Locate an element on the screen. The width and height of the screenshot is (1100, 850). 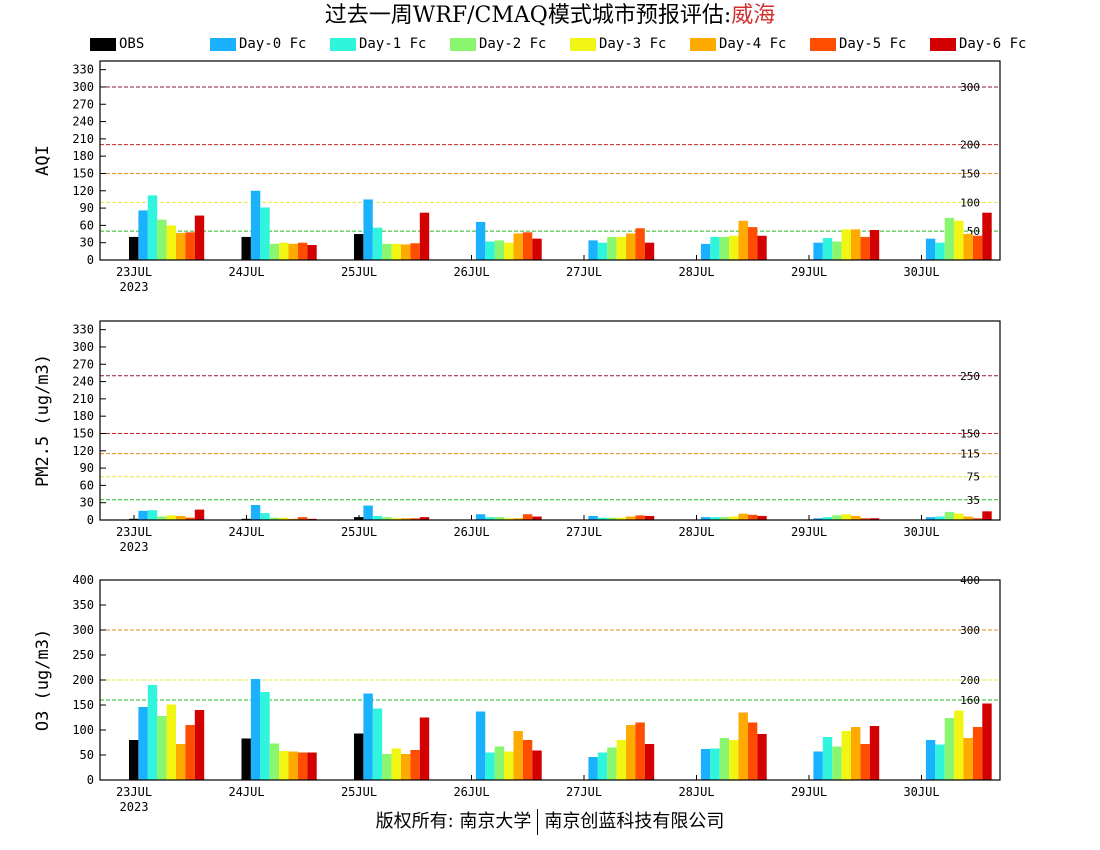
panel1-y-axis-label: AQI is located at coordinates (43, 160).